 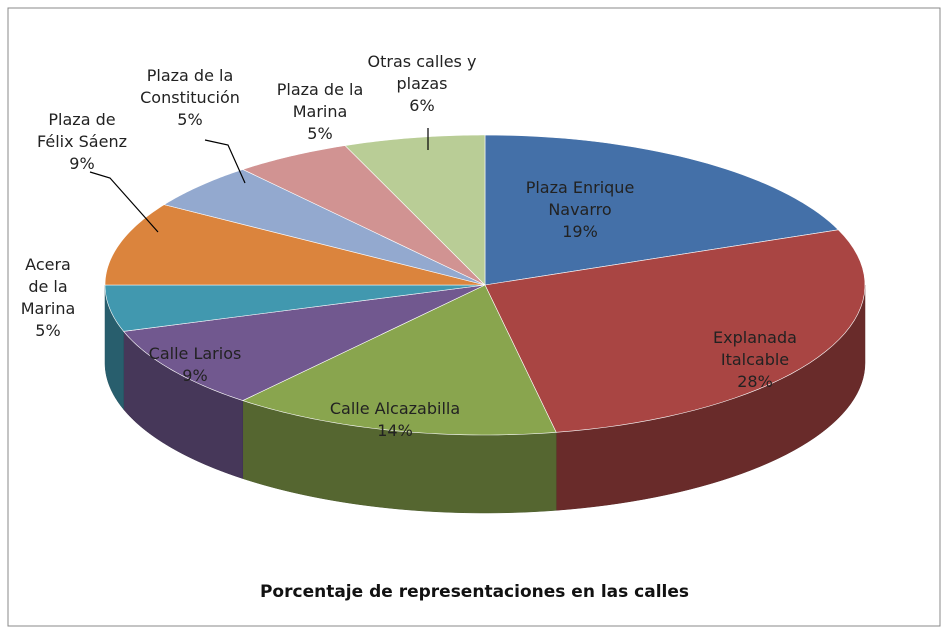 What do you see at coordinates (195, 365) in the screenshot?
I see `data-label: Calle Larios 9%` at bounding box center [195, 365].